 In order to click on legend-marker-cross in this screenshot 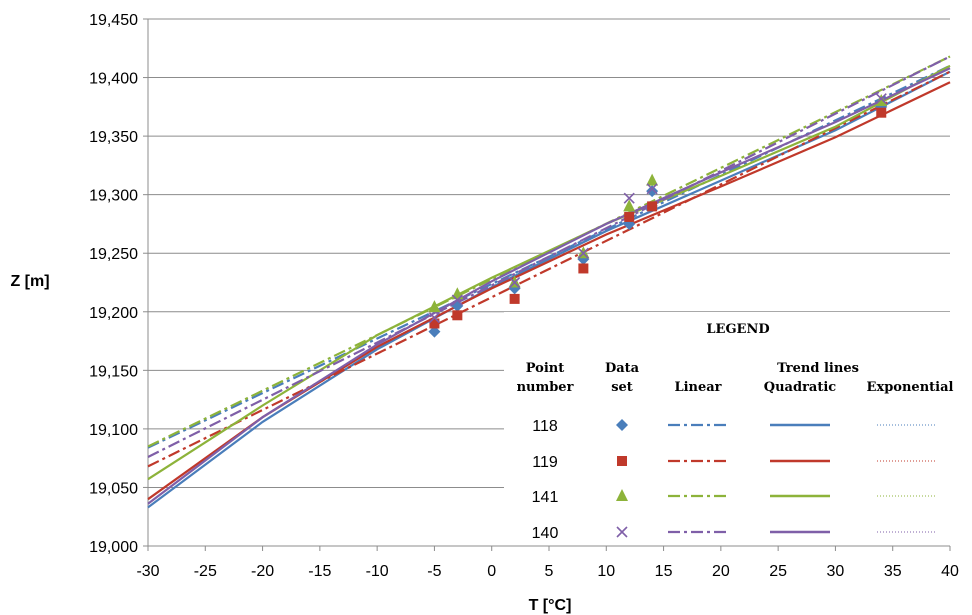, I will do `click(622, 532)`.